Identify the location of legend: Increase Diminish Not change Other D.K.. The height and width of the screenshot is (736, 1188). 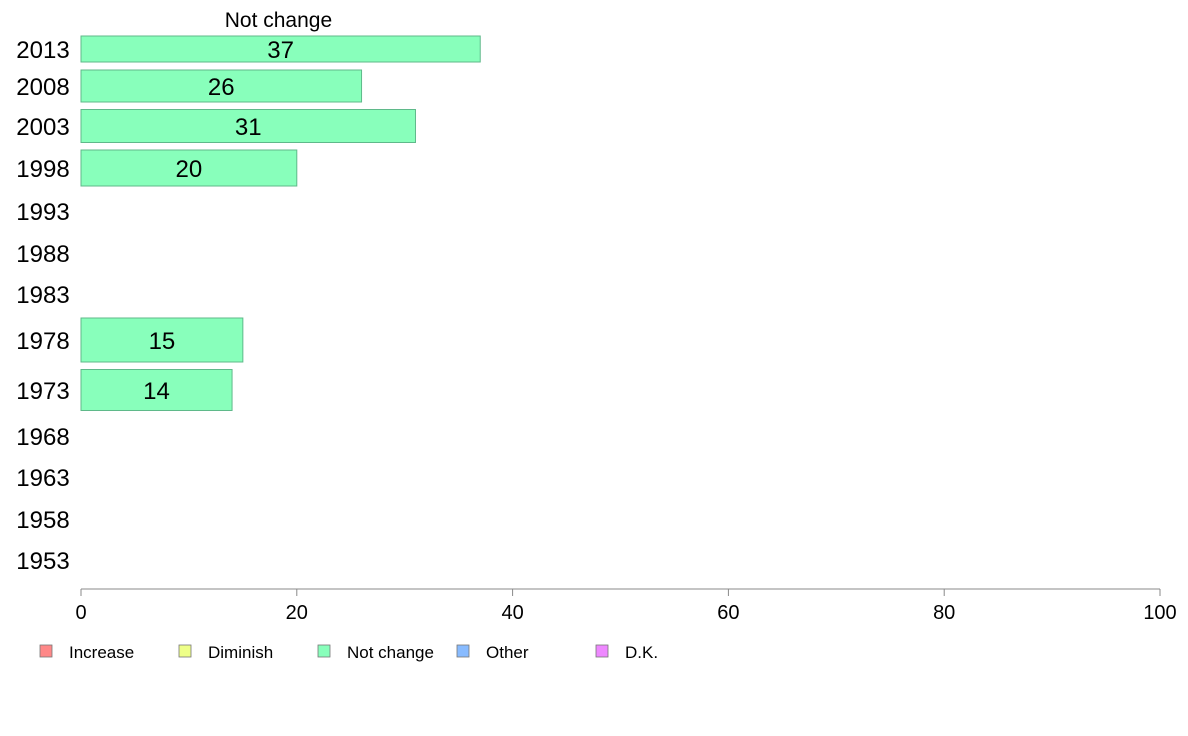
(348, 652).